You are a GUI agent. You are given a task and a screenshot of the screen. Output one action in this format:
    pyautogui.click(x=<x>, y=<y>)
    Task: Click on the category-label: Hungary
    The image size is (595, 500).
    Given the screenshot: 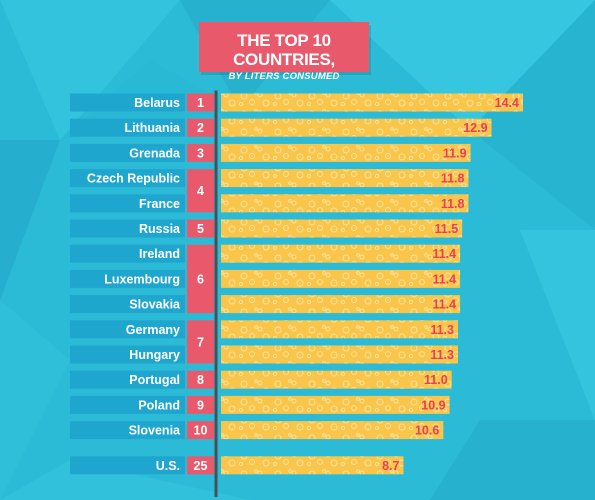 What is the action you would take?
    pyautogui.click(x=154, y=355)
    